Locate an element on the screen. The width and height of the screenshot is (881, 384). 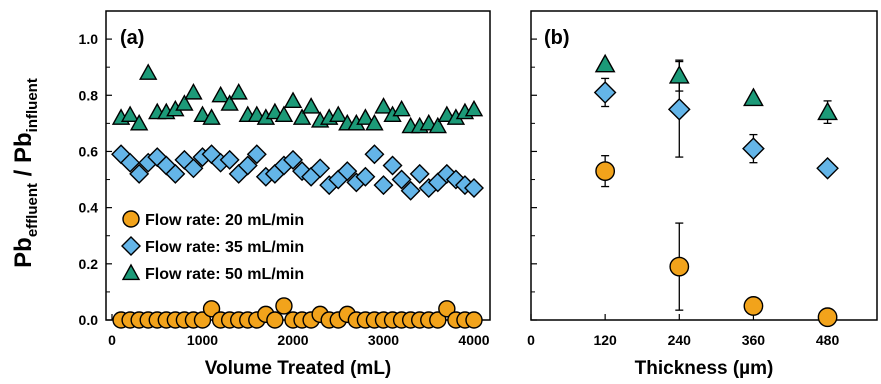
panel-a-y-tick-label: 1.0 is located at coordinates (89, 39).